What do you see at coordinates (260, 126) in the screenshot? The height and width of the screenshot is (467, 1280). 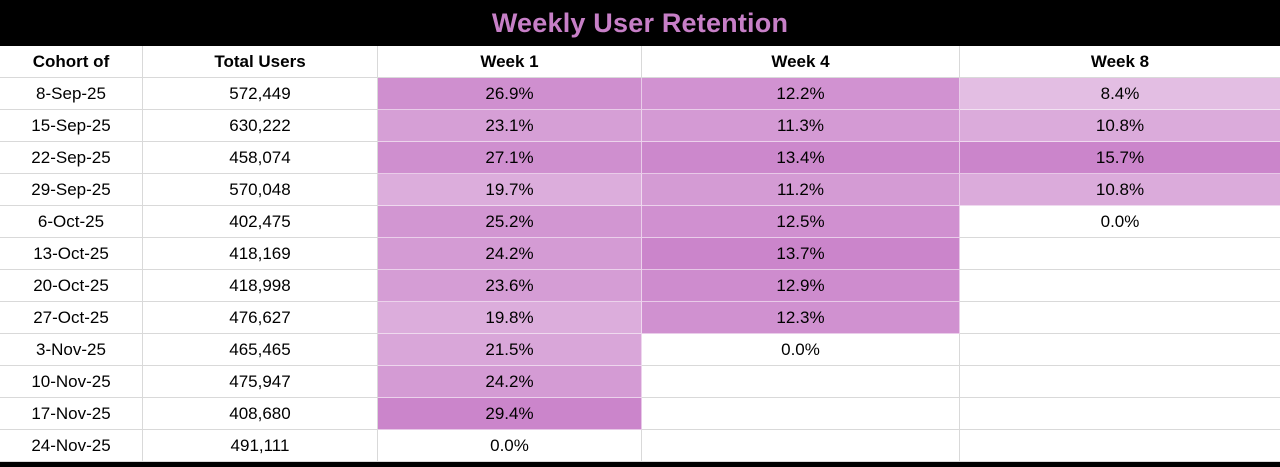 I see `cell-total-users: 630,222` at bounding box center [260, 126].